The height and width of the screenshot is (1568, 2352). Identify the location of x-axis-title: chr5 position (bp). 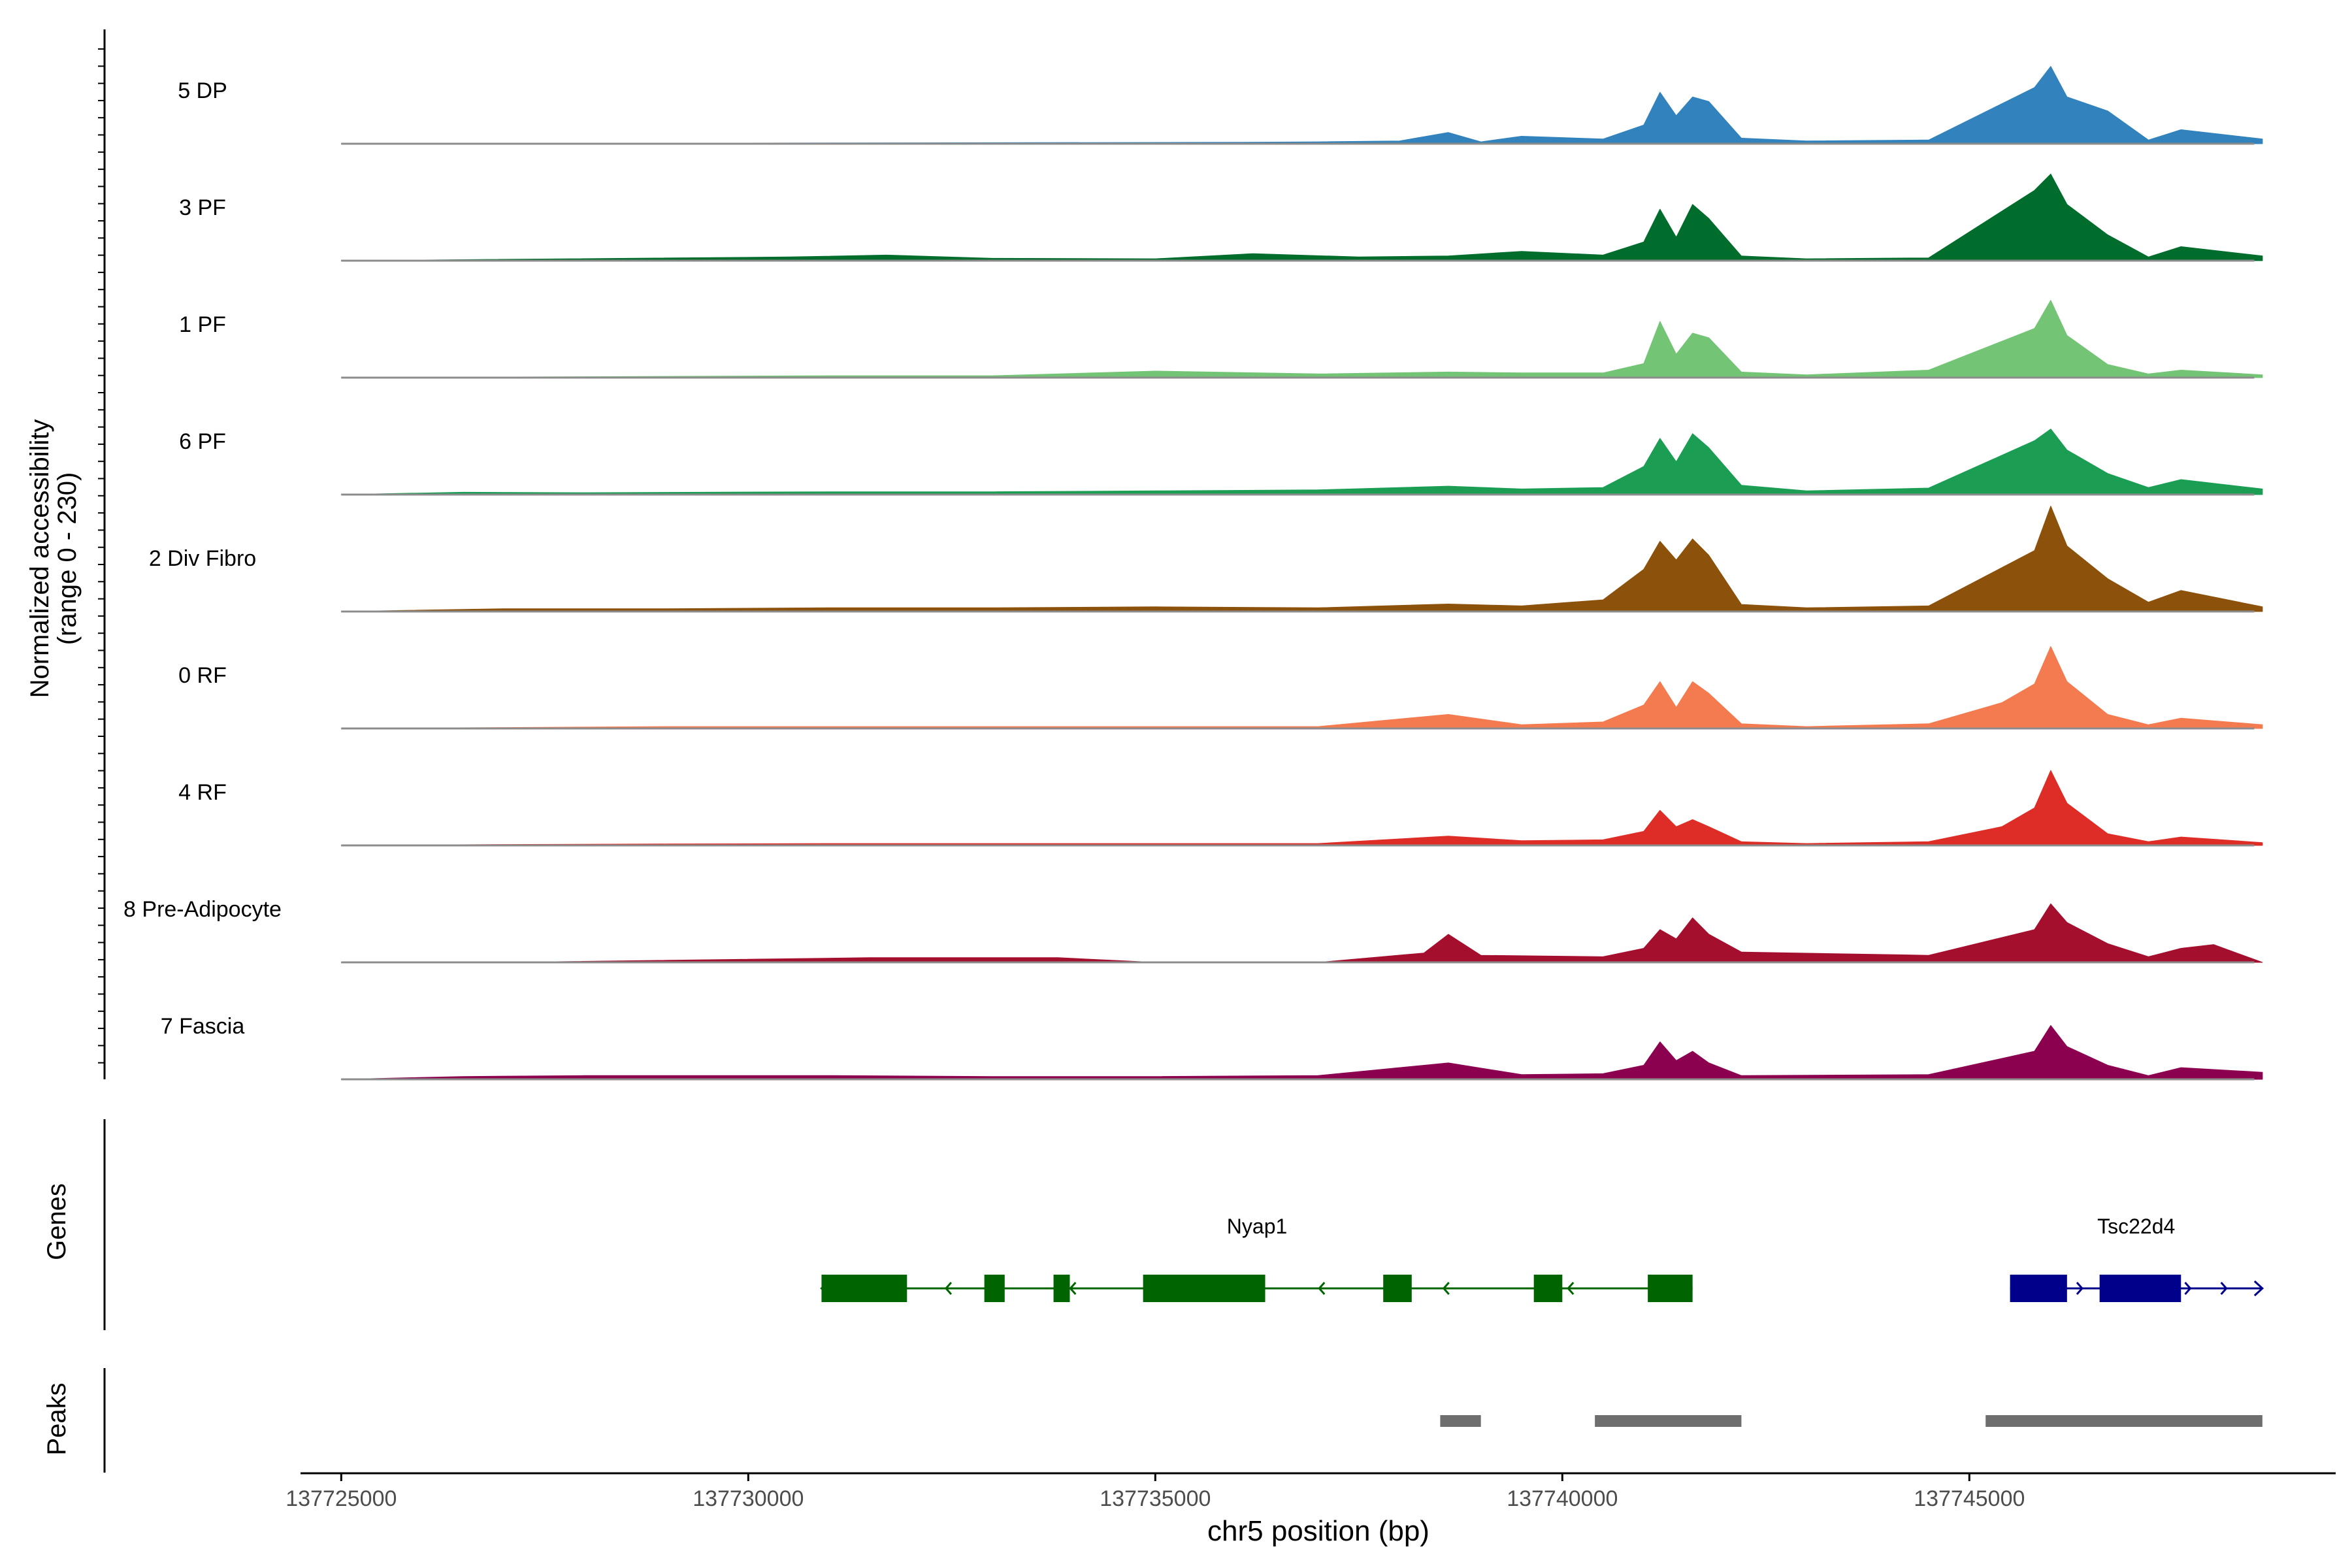
(1318, 1531).